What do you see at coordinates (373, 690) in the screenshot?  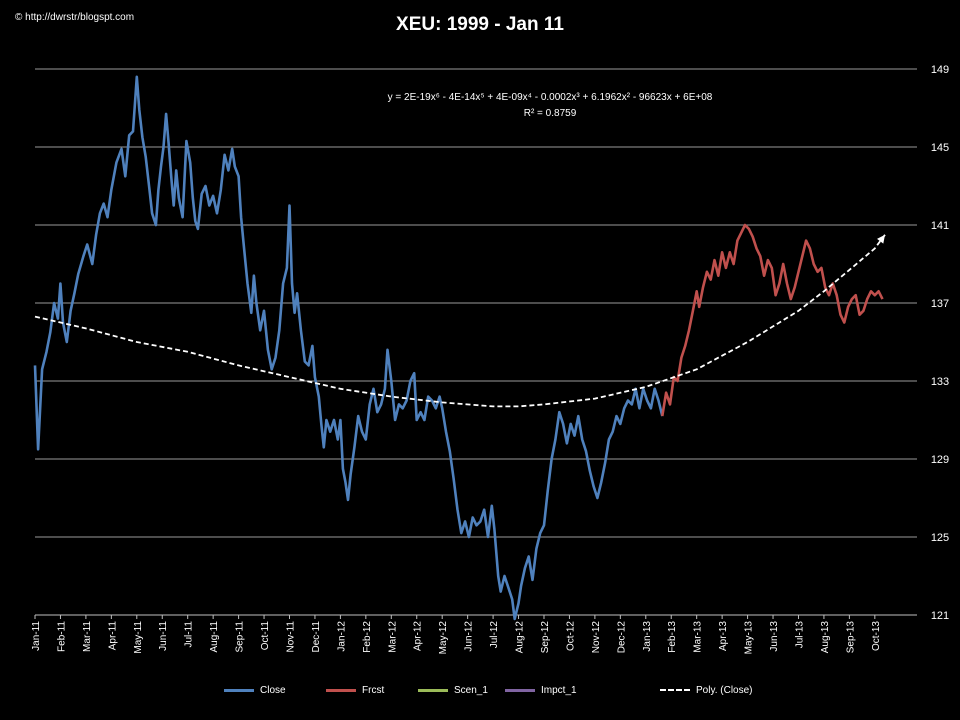 I see `legend-label: Frcst` at bounding box center [373, 690].